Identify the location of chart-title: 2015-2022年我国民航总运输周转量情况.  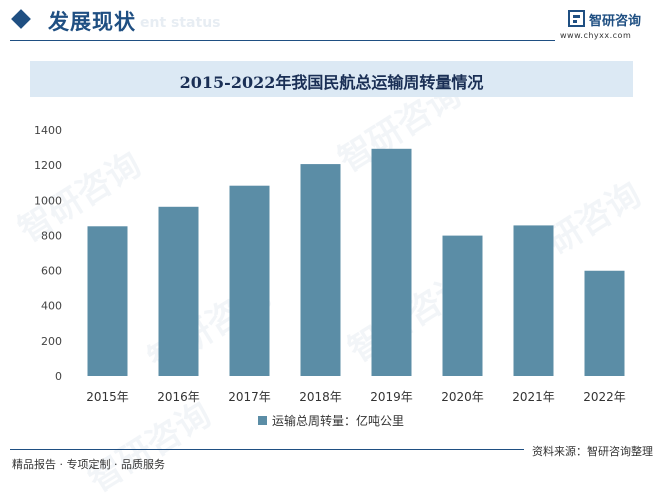
(331, 82).